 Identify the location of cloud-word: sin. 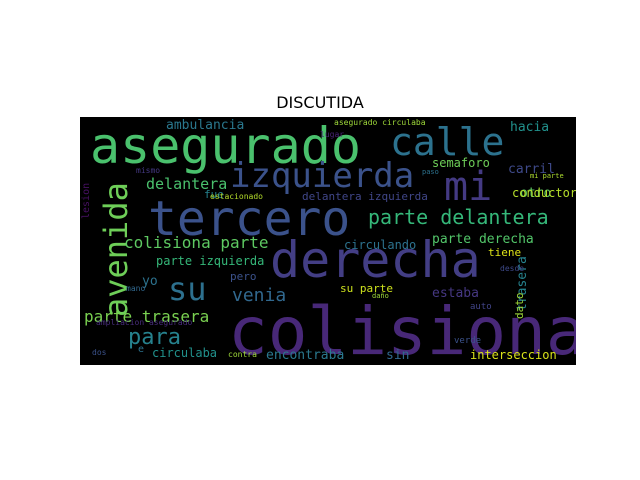
(398, 355).